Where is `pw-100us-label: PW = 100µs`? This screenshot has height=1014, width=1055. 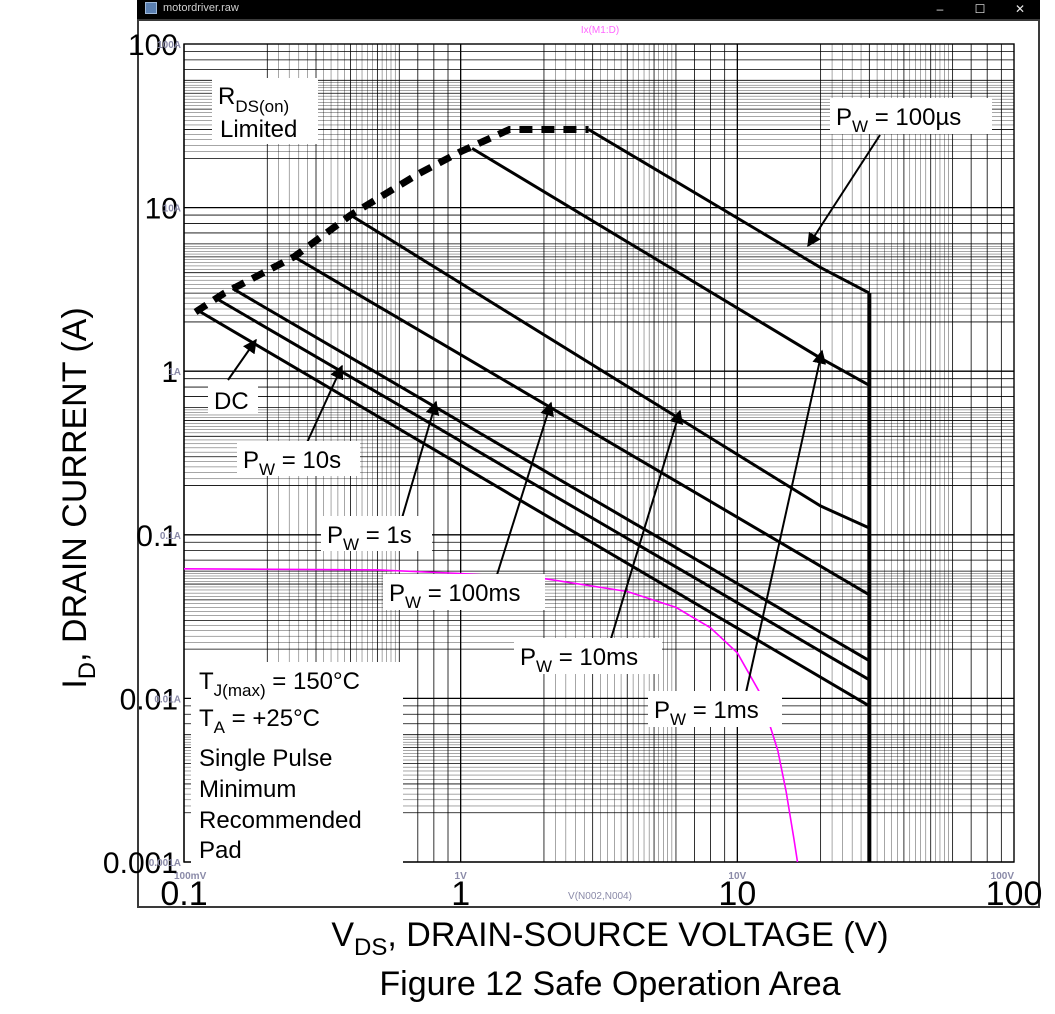 pw-100us-label: PW = 100µs is located at coordinates (898, 120).